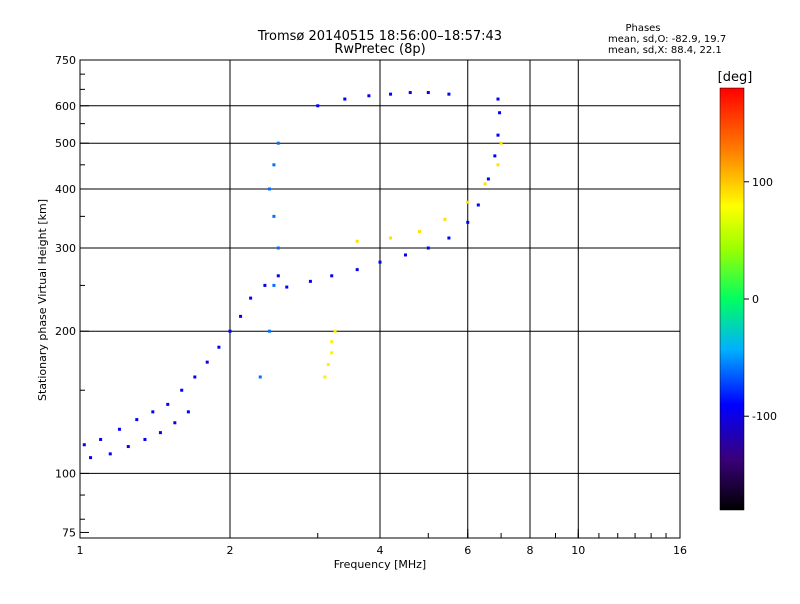 The width and height of the screenshot is (800, 604). I want to click on y-axis-label: Stationary phase Virtual Height [km], so click(42, 300).